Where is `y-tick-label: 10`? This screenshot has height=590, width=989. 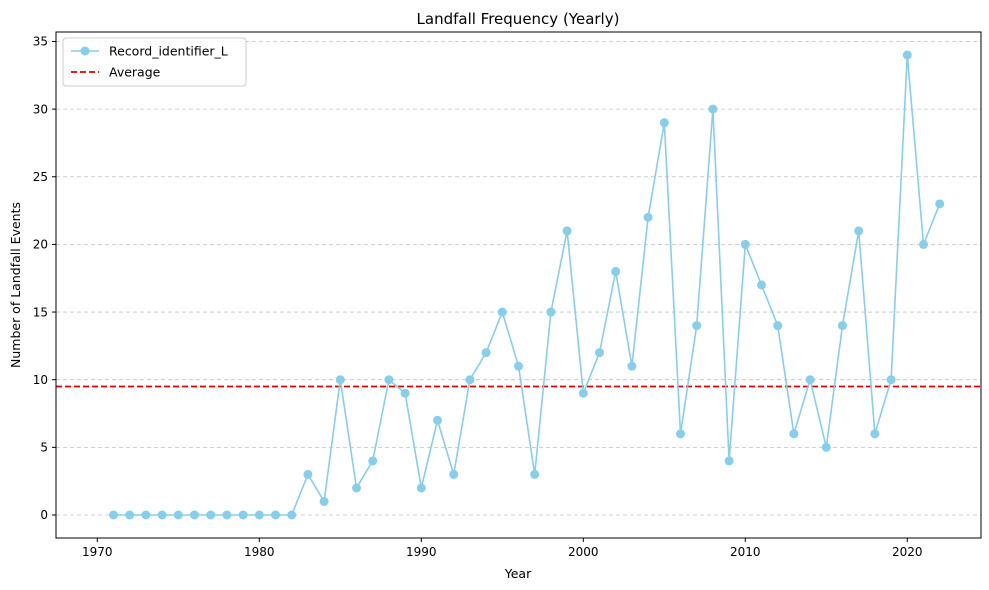 y-tick-label: 10 is located at coordinates (40, 380).